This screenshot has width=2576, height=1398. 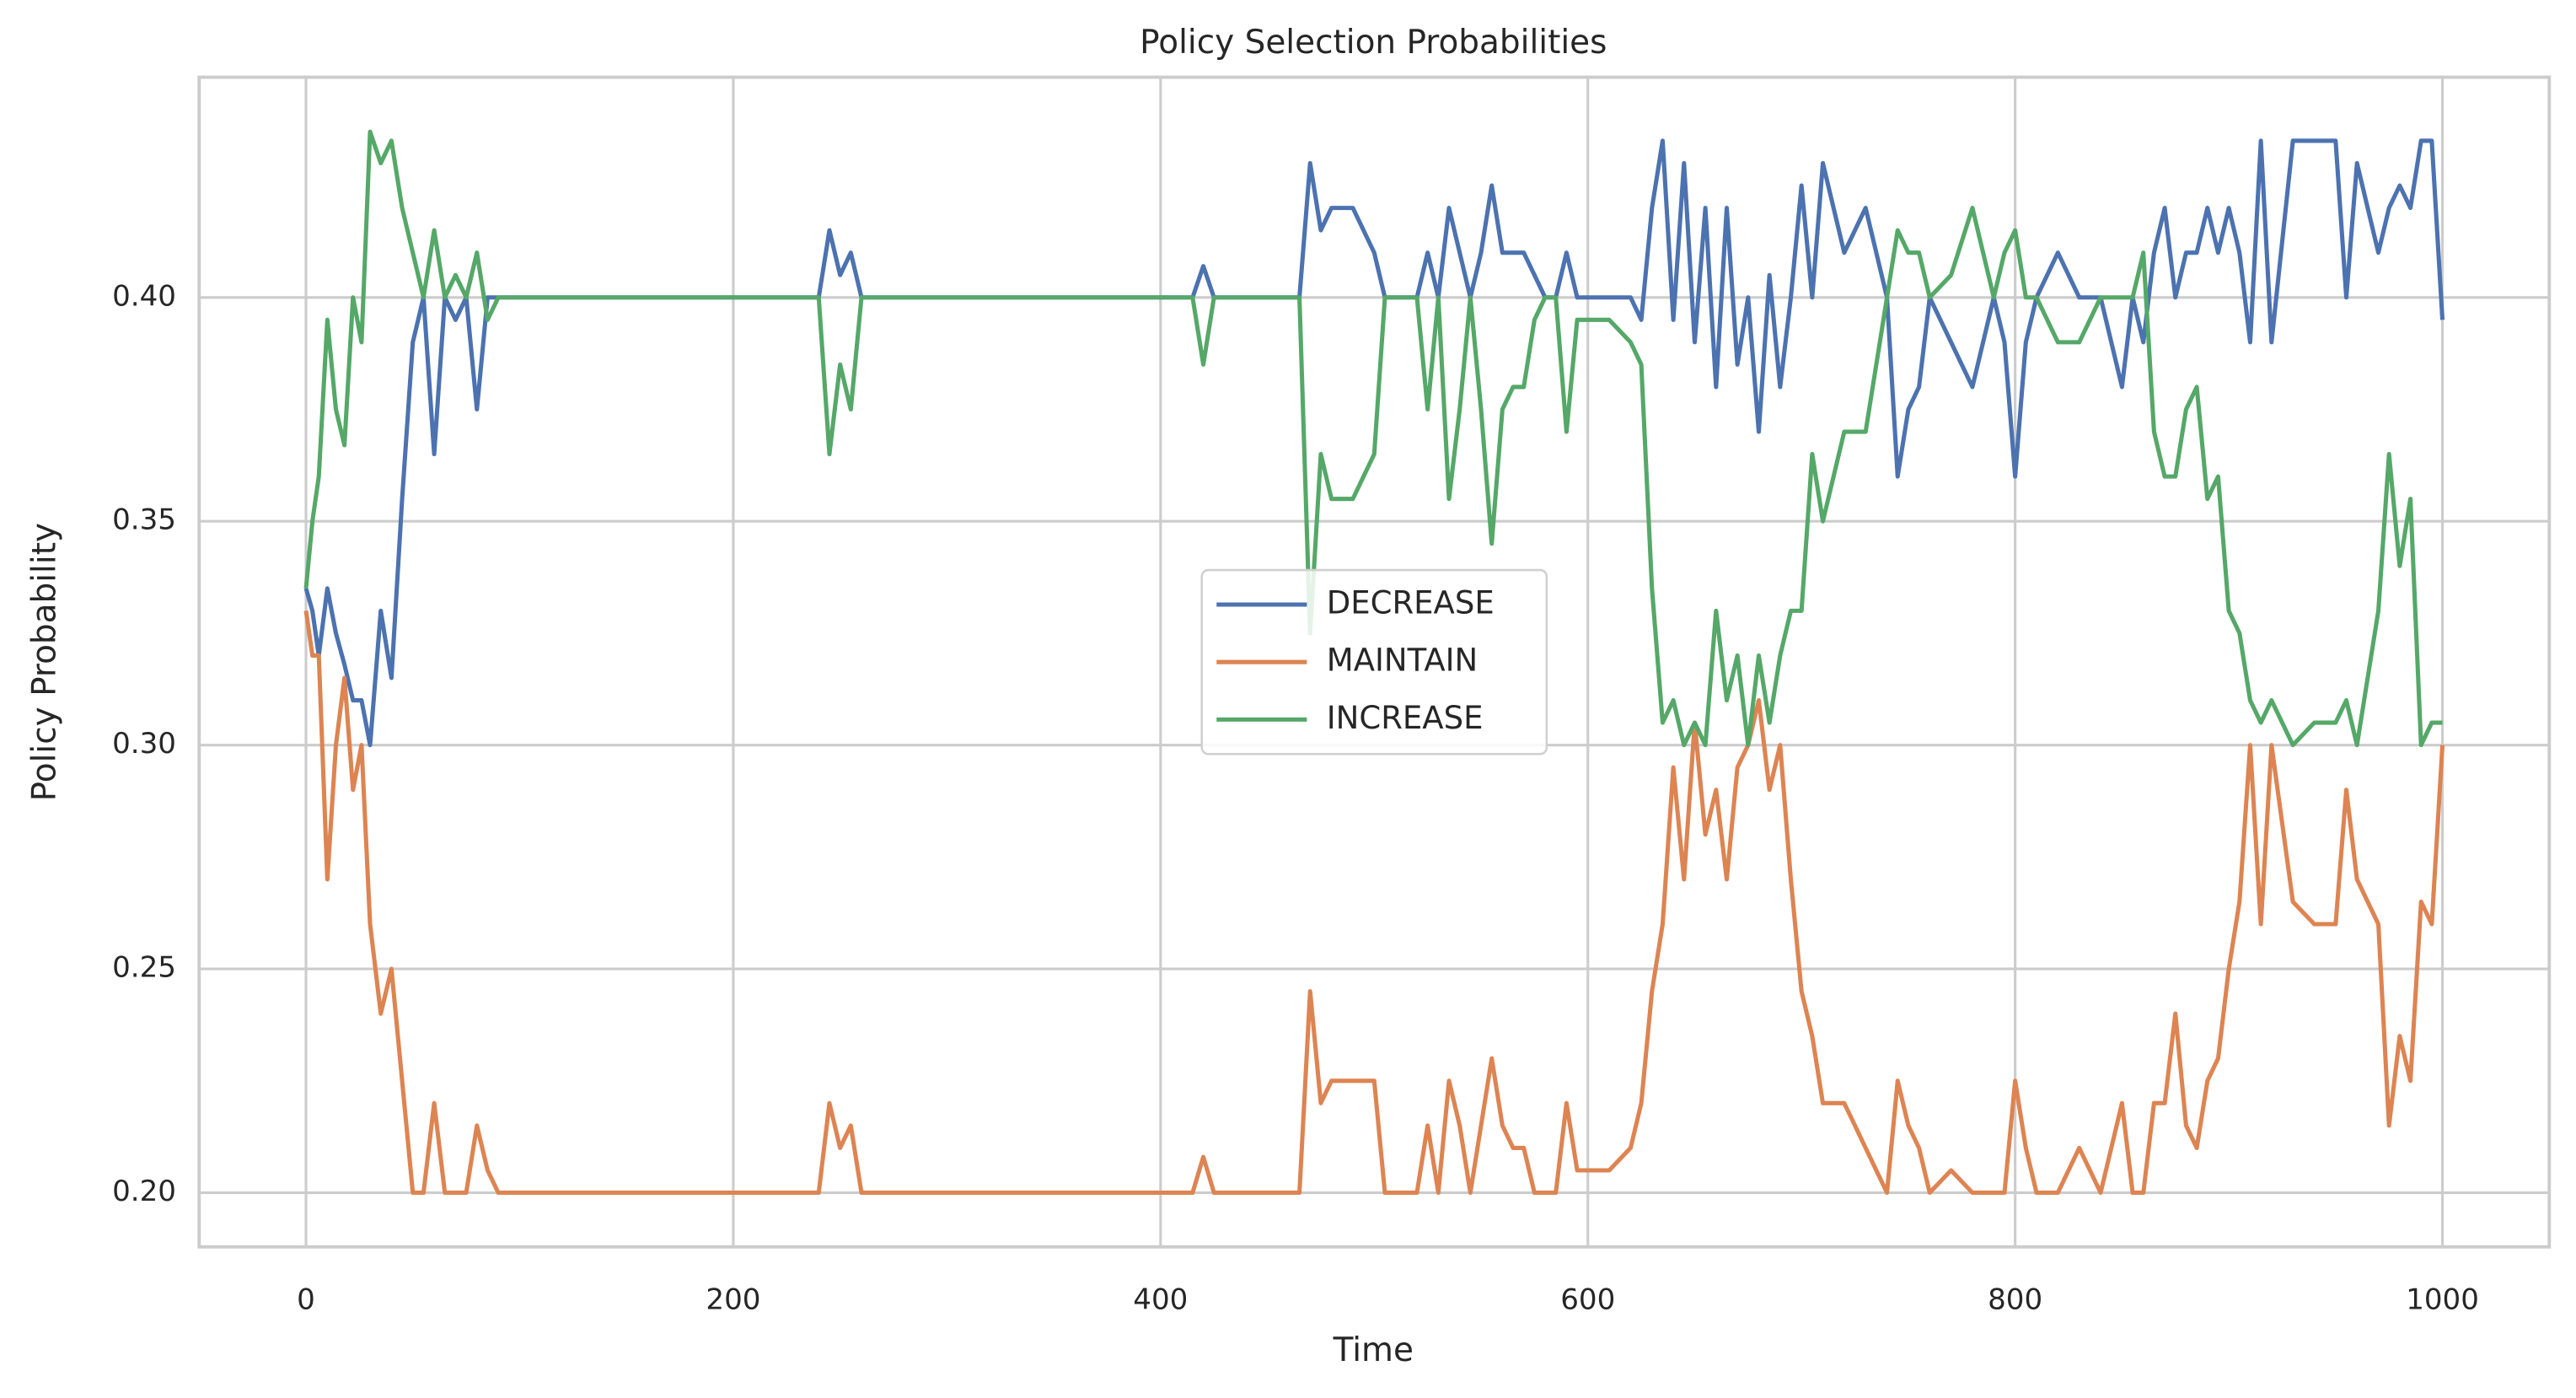 What do you see at coordinates (2442, 1300) in the screenshot?
I see `x-tick-label: 1000` at bounding box center [2442, 1300].